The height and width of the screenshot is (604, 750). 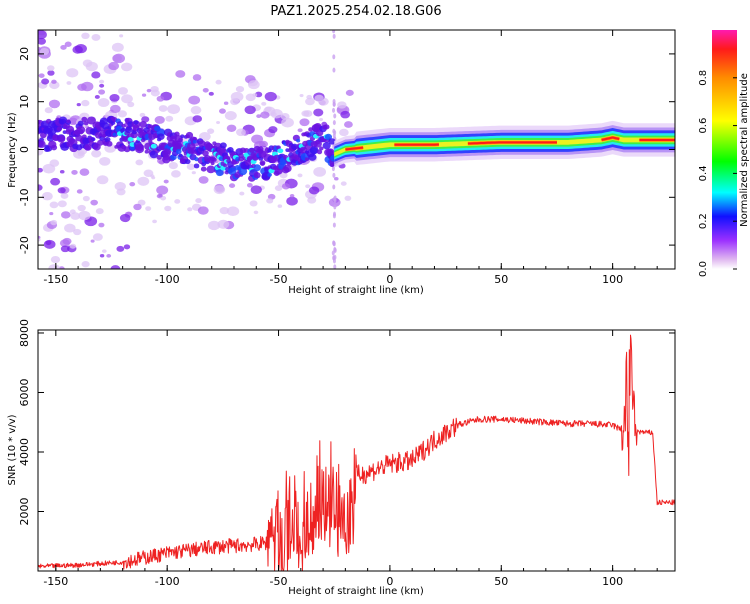 What do you see at coordinates (703, 173) in the screenshot?
I see `colorbar-tick-label: 0.4` at bounding box center [703, 173].